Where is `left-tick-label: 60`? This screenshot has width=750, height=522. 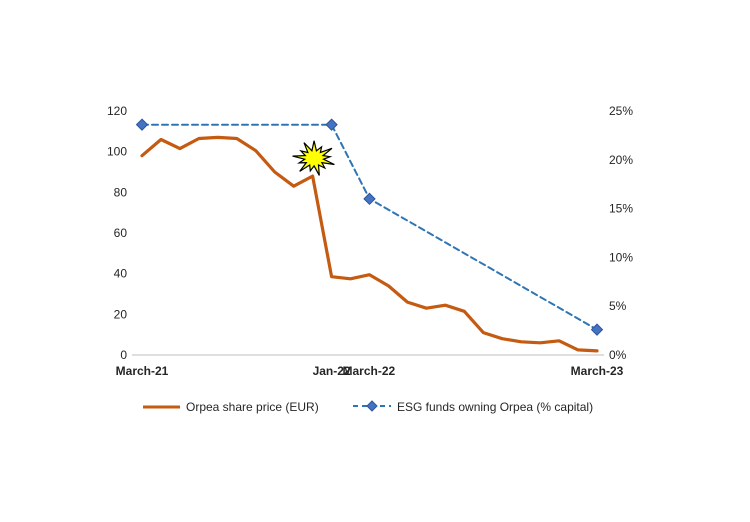
left-tick-label: 60 is located at coordinates (121, 233).